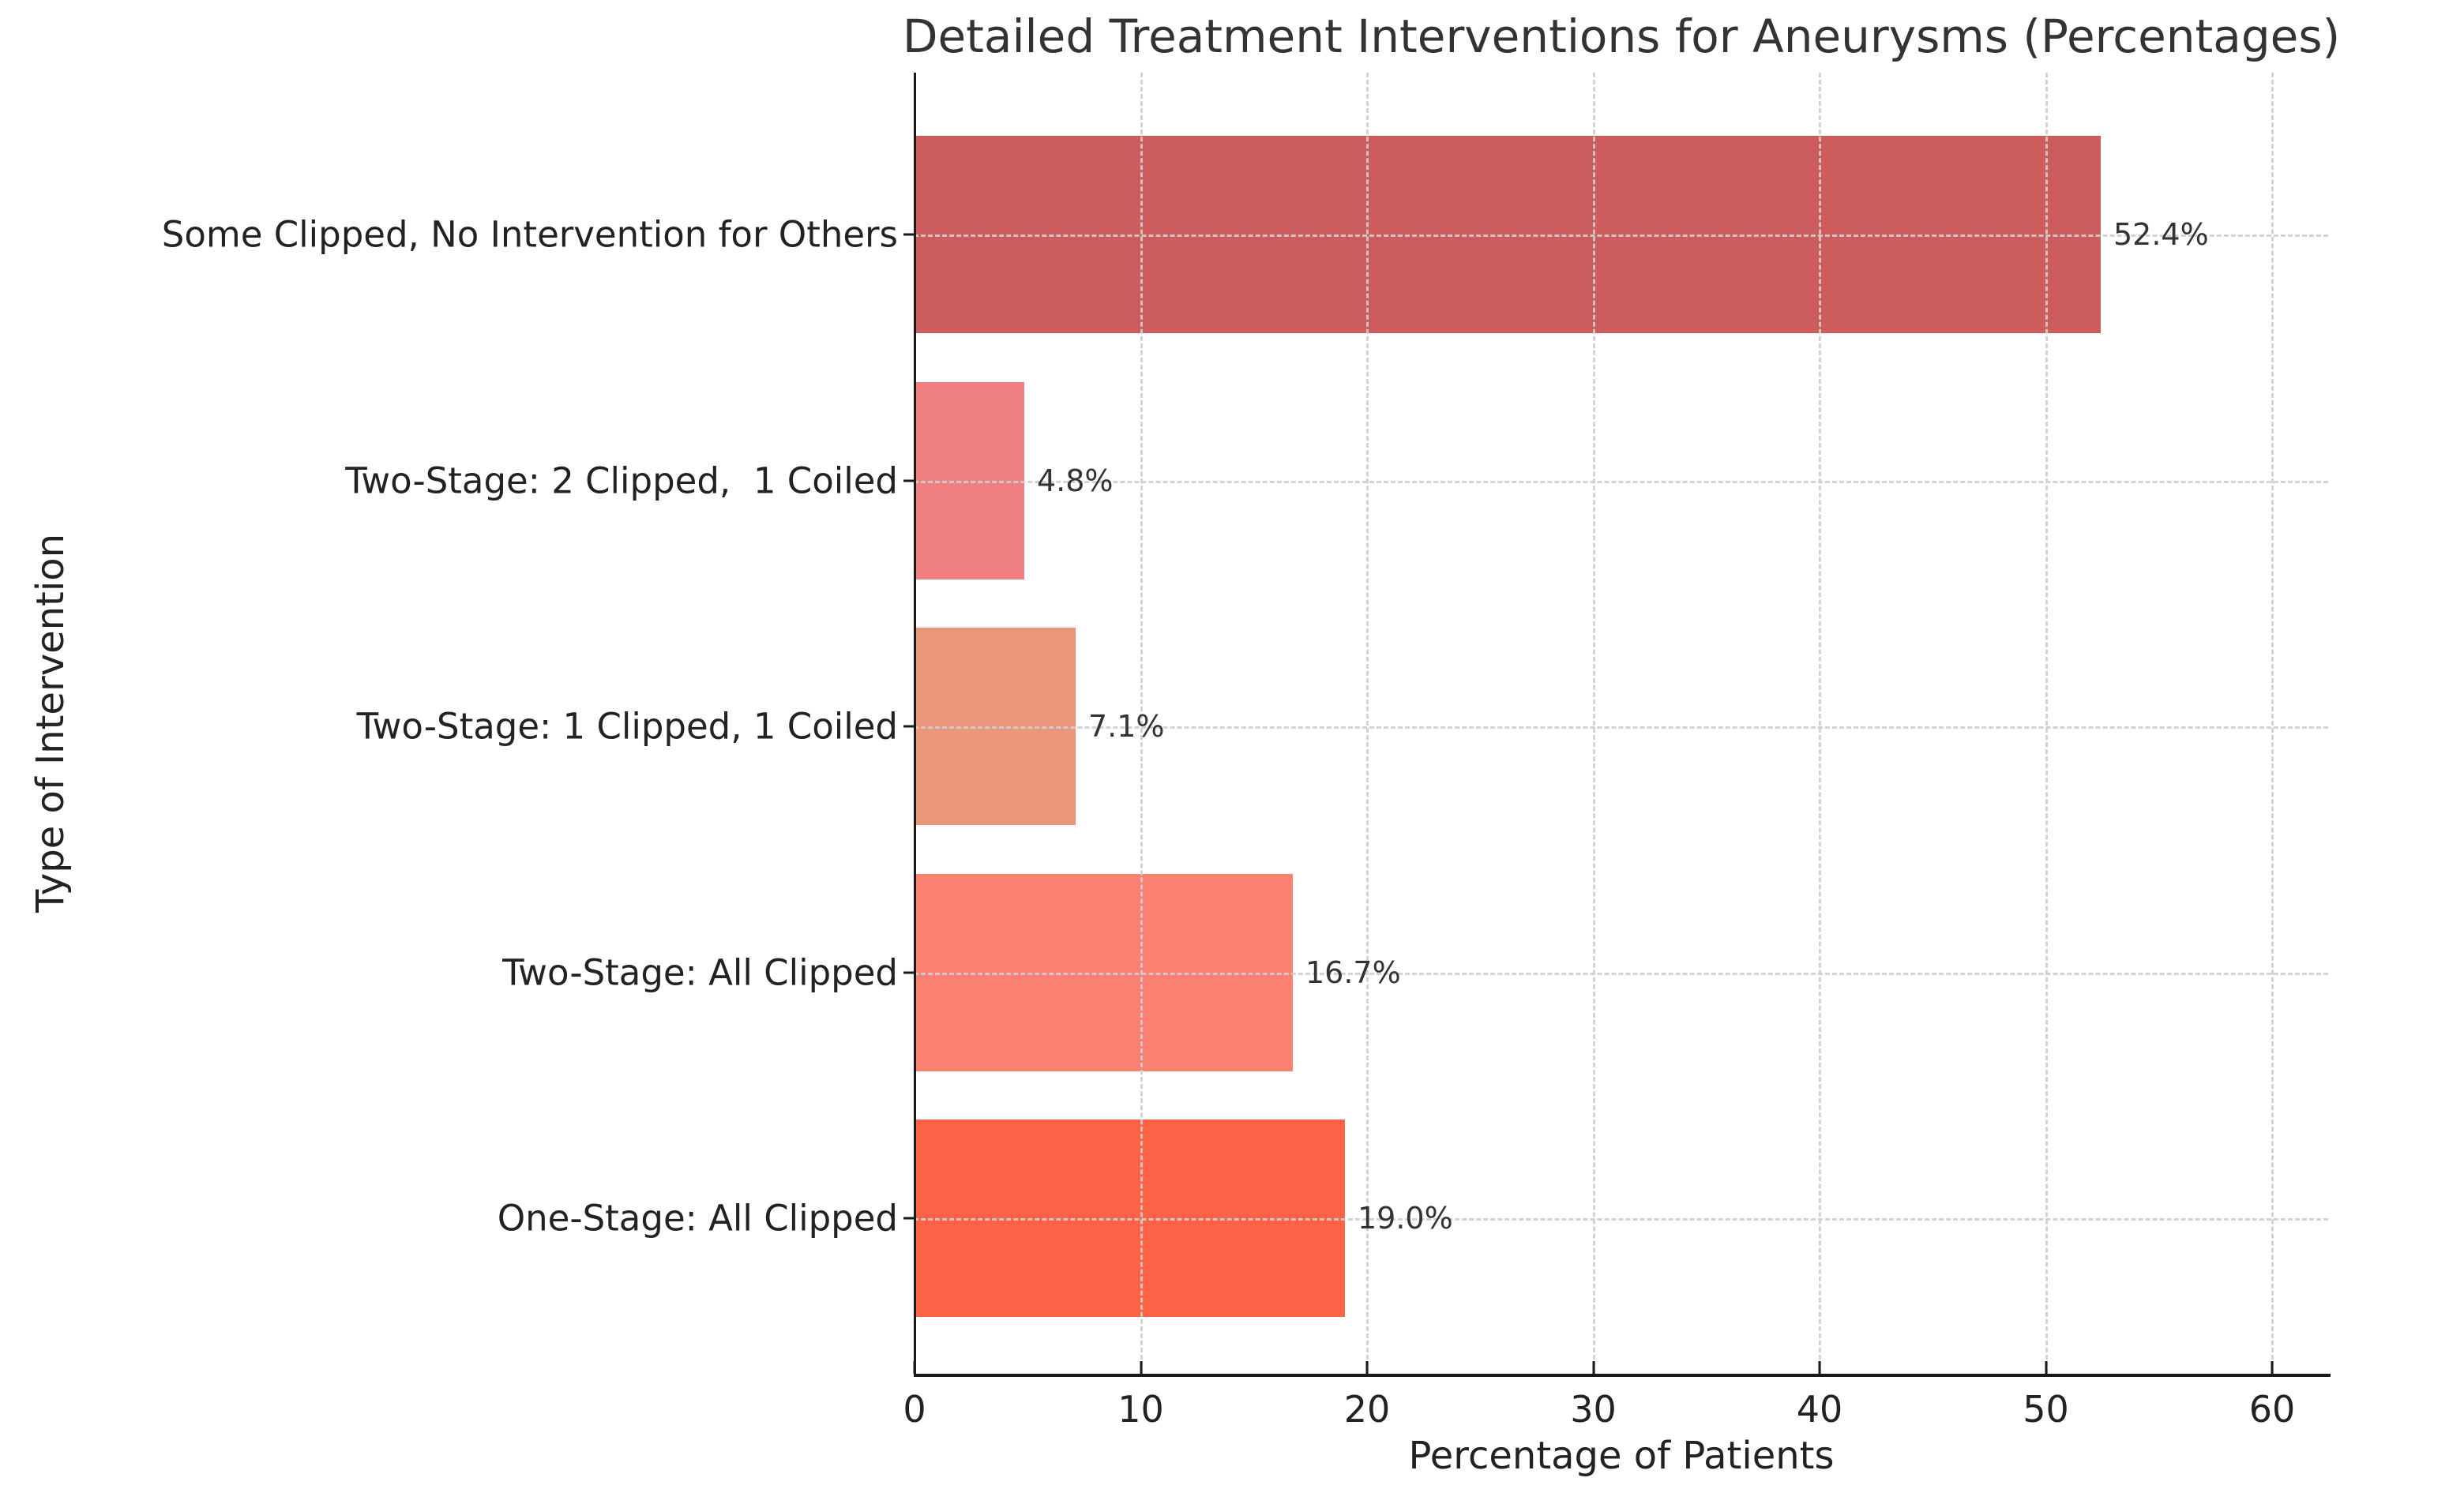 The image size is (2464, 1489). I want to click on x-tick-label: 30, so click(1593, 1409).